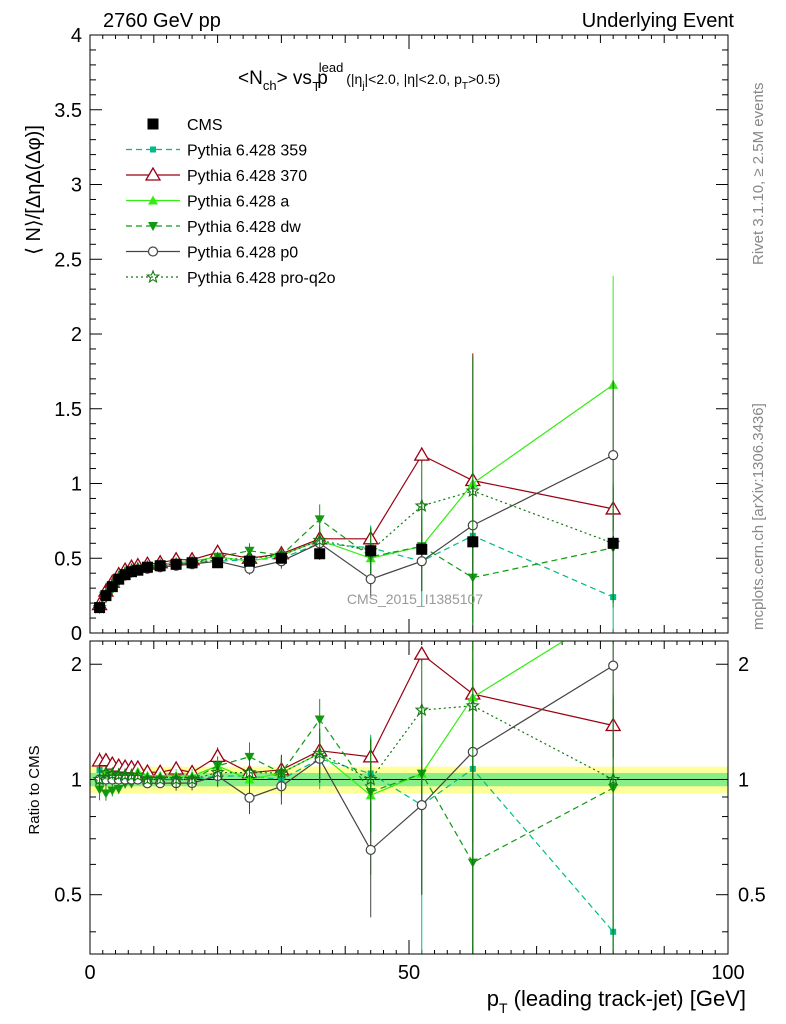 The height and width of the screenshot is (1024, 786). Describe the element at coordinates (247, 151) in the screenshot. I see `legend-label-p359: Pythia 6.428 359` at that location.